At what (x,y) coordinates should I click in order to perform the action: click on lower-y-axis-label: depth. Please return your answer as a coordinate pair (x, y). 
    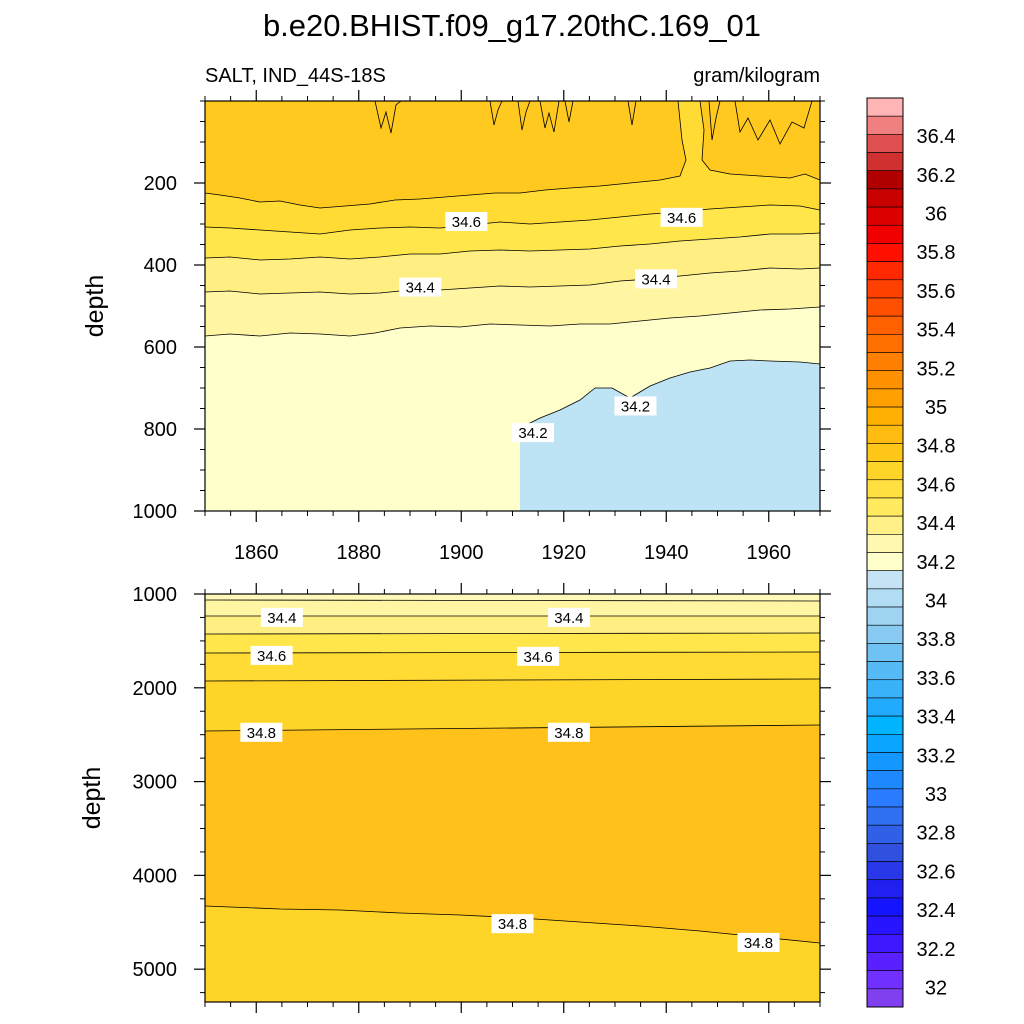
    Looking at the image, I should click on (92, 798).